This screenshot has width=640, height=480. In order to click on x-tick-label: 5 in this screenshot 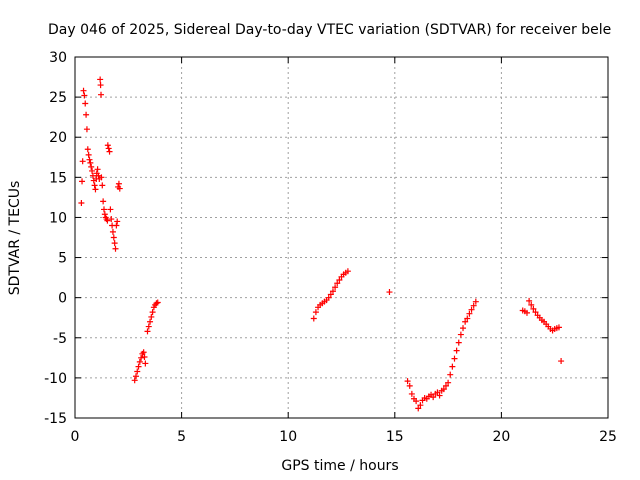, I will do `click(181, 437)`.